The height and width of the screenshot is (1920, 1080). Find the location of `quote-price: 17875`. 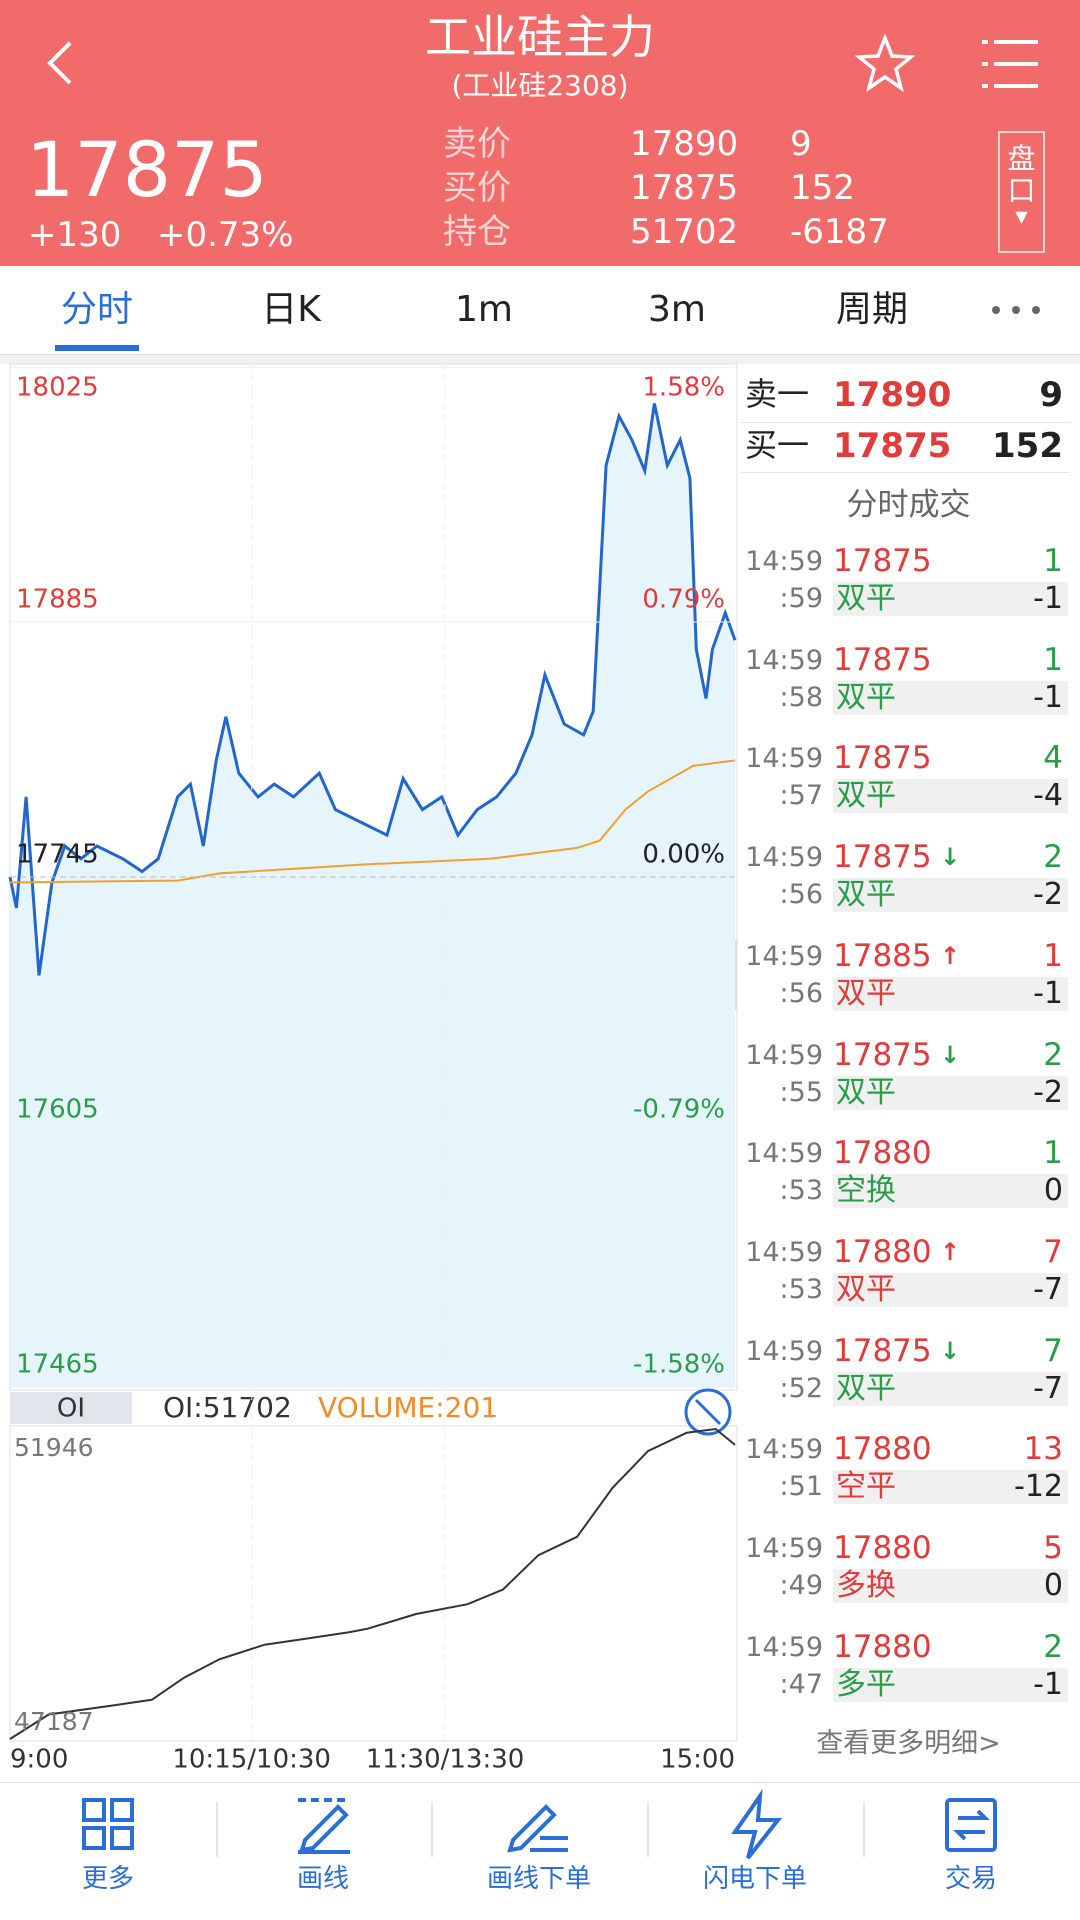

quote-price: 17875 is located at coordinates (684, 188).